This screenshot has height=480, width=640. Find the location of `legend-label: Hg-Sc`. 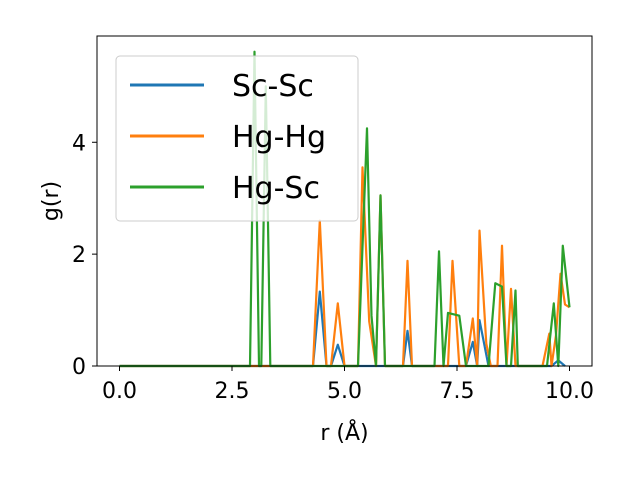

legend-label: Hg-Sc is located at coordinates (276, 188).